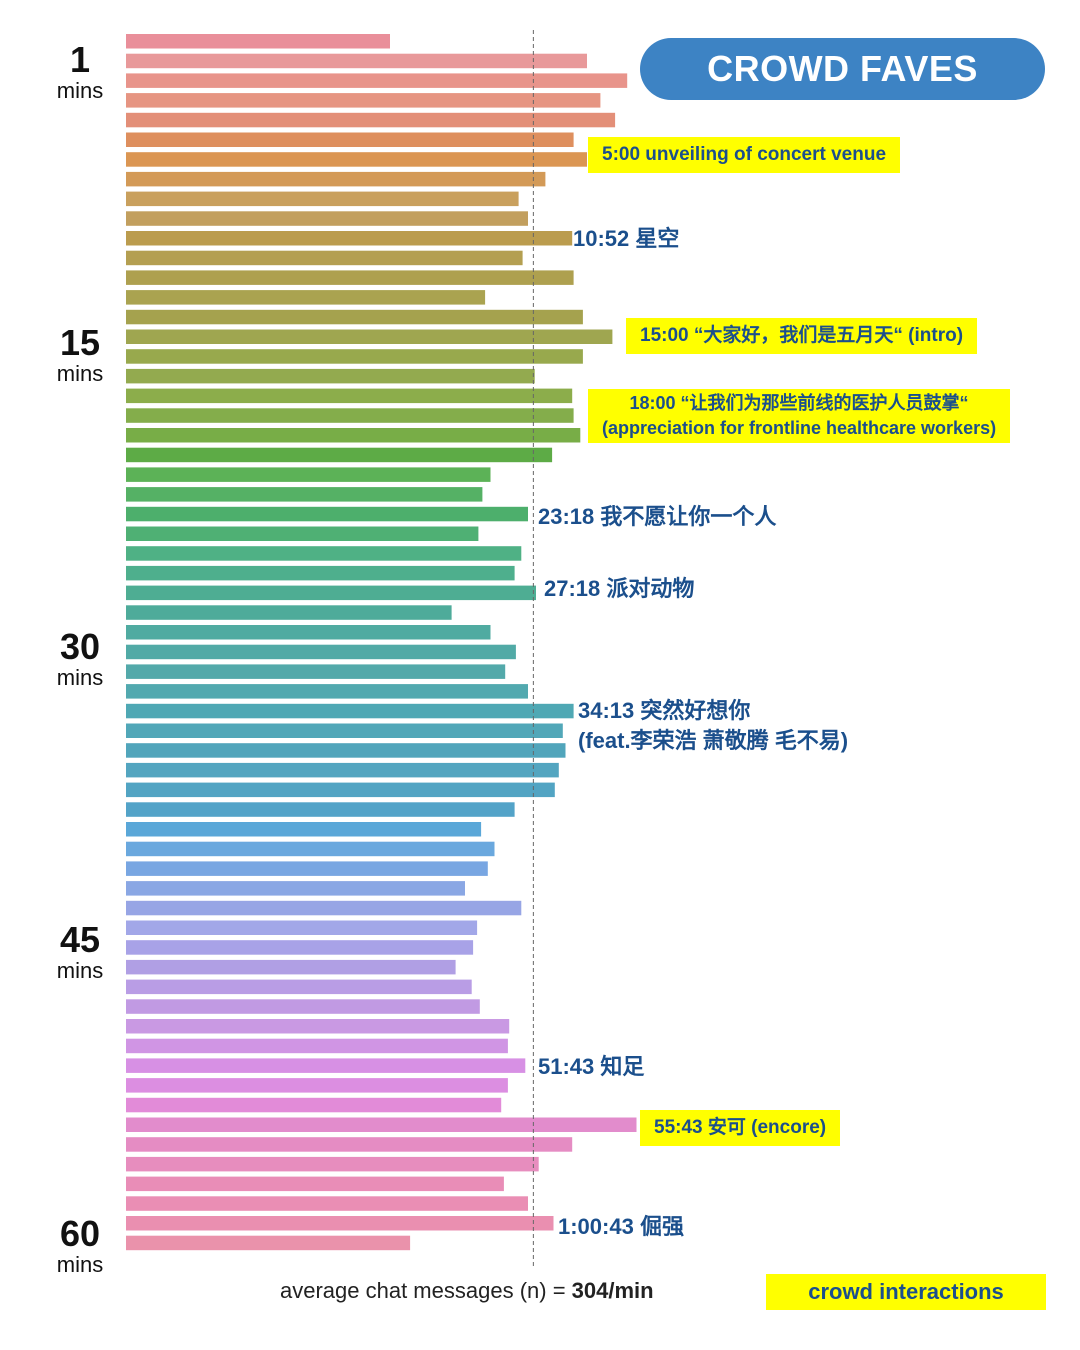  What do you see at coordinates (657, 516) in the screenshot?
I see `annotation-song-buyuan: 23:18 我不愿让你一个人` at bounding box center [657, 516].